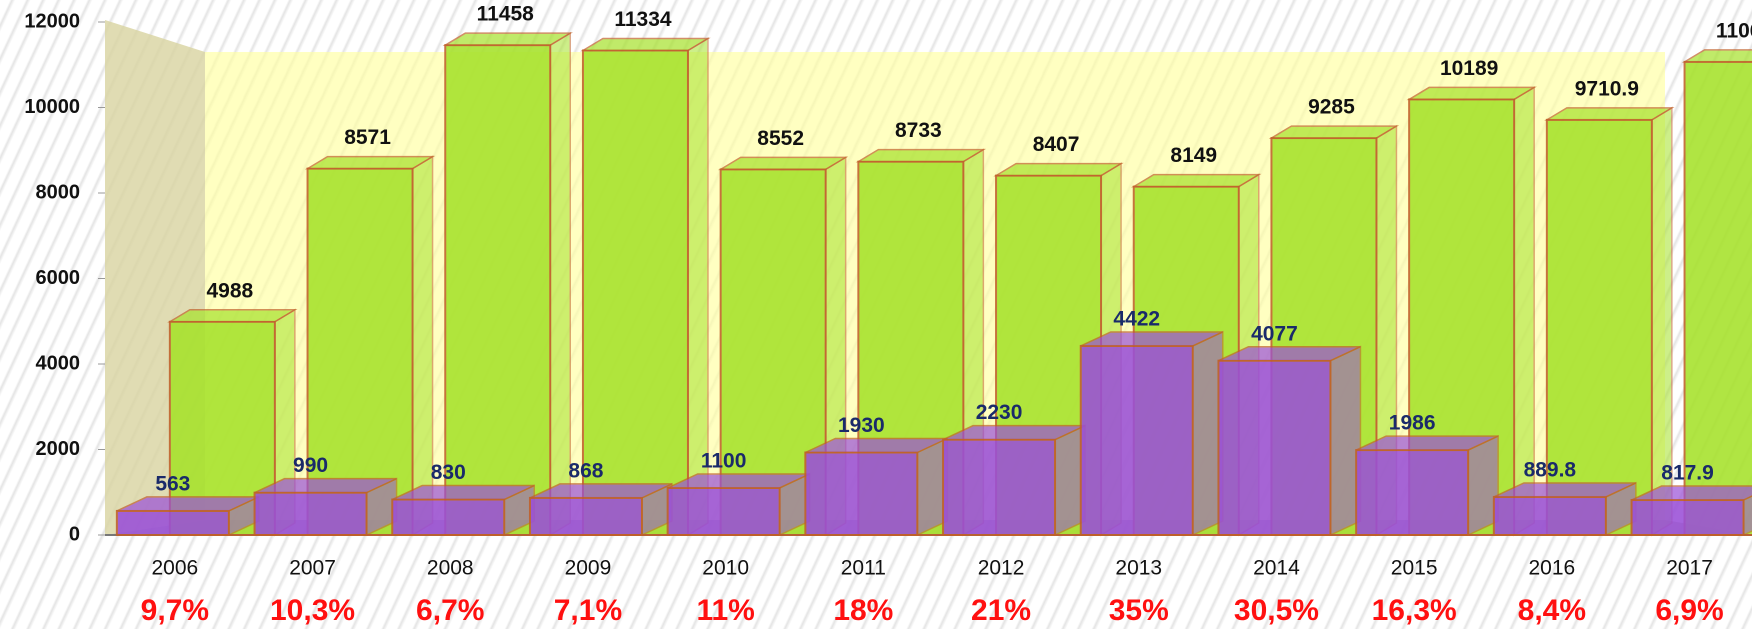  What do you see at coordinates (1056, 144) in the screenshot?
I see `value-label: 8407` at bounding box center [1056, 144].